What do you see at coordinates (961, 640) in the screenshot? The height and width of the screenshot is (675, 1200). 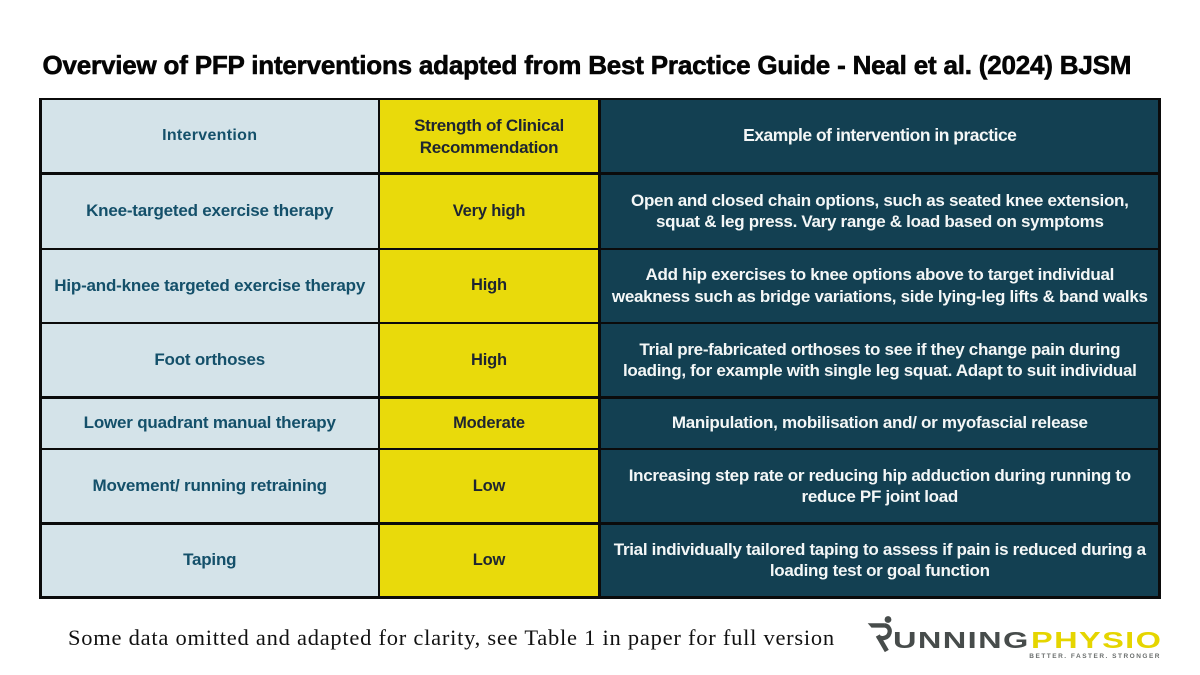 I see `svg-text: UNNING` at bounding box center [961, 640].